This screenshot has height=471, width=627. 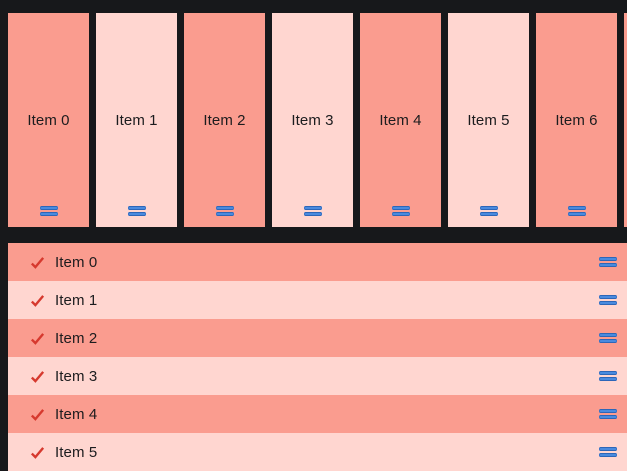 I want to click on sortable-card: Item 3, so click(x=312, y=120).